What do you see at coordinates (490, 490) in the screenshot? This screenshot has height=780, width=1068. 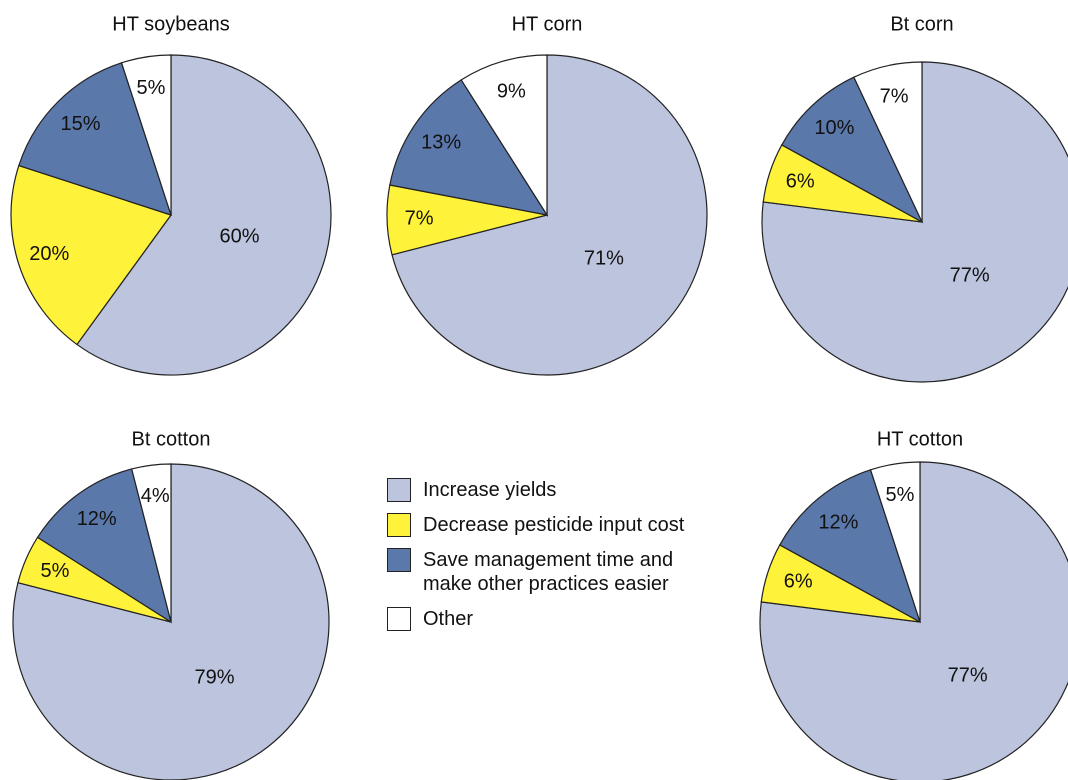 I see `legend-label: Increase yields` at bounding box center [490, 490].